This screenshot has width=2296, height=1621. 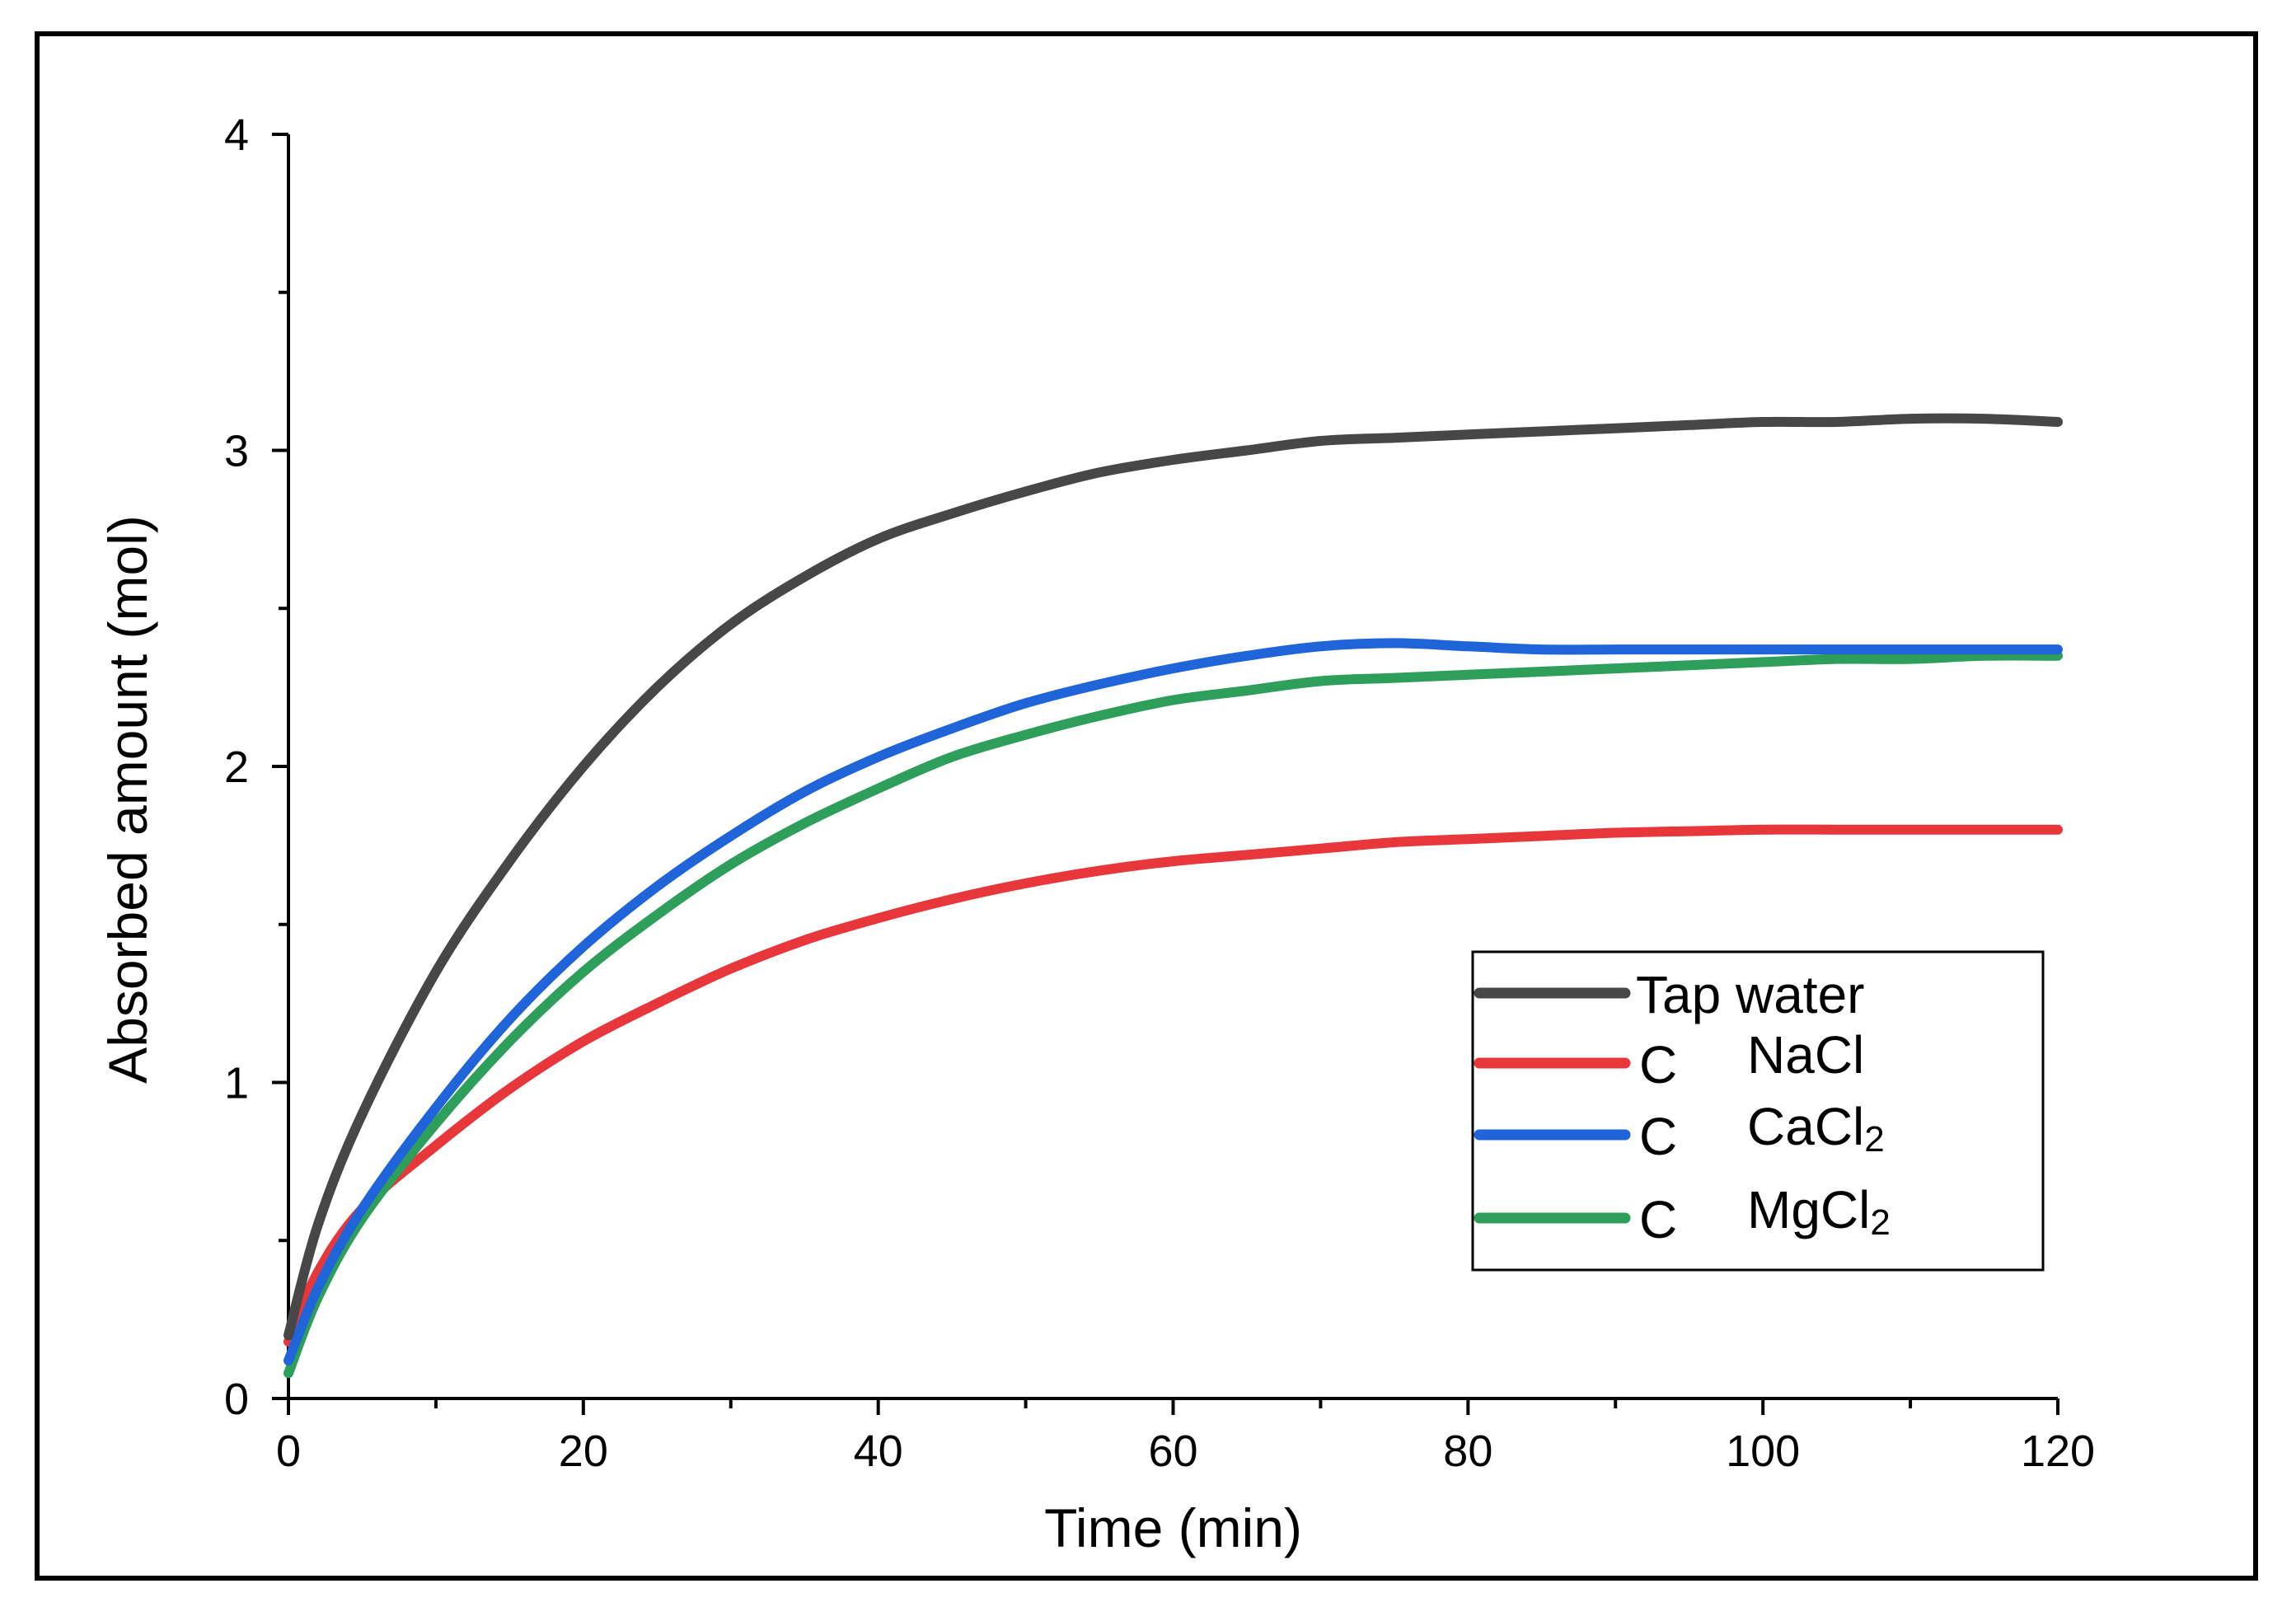 I want to click on legend-label: NaCl, so click(x=1805, y=1055).